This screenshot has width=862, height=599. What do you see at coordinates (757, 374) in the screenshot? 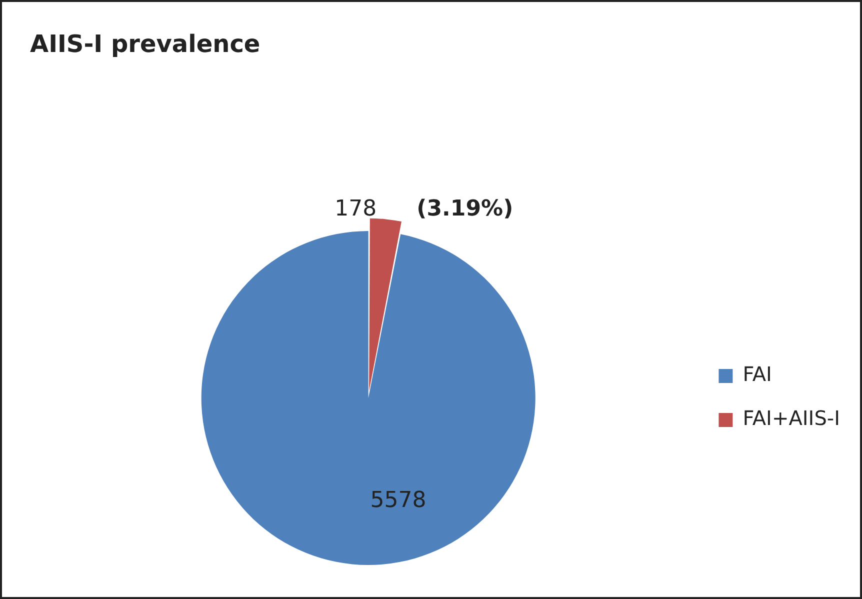
I see `legend-label: FAI` at bounding box center [757, 374].